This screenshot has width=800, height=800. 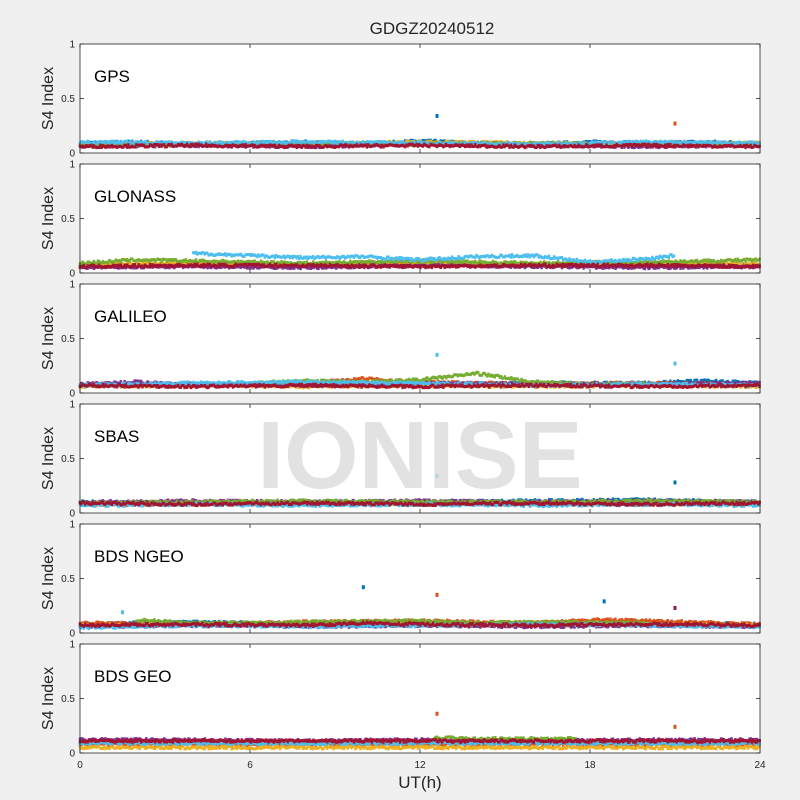 I want to click on y-tick-label: 0.5, so click(x=68, y=99).